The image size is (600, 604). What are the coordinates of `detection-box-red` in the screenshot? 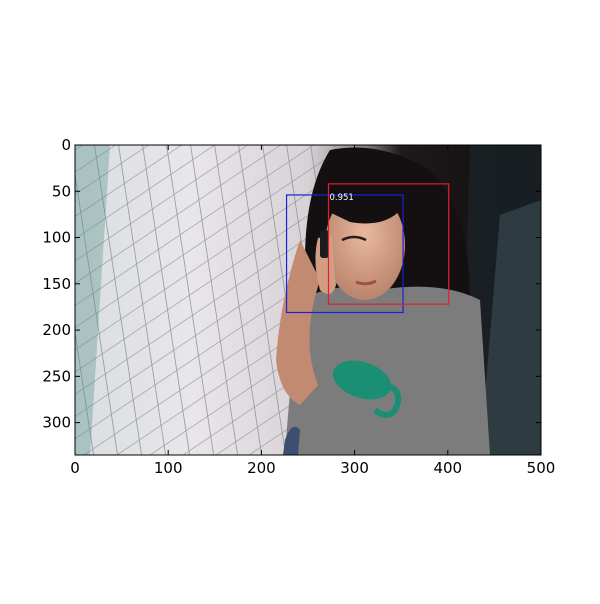 It's located at (388, 244).